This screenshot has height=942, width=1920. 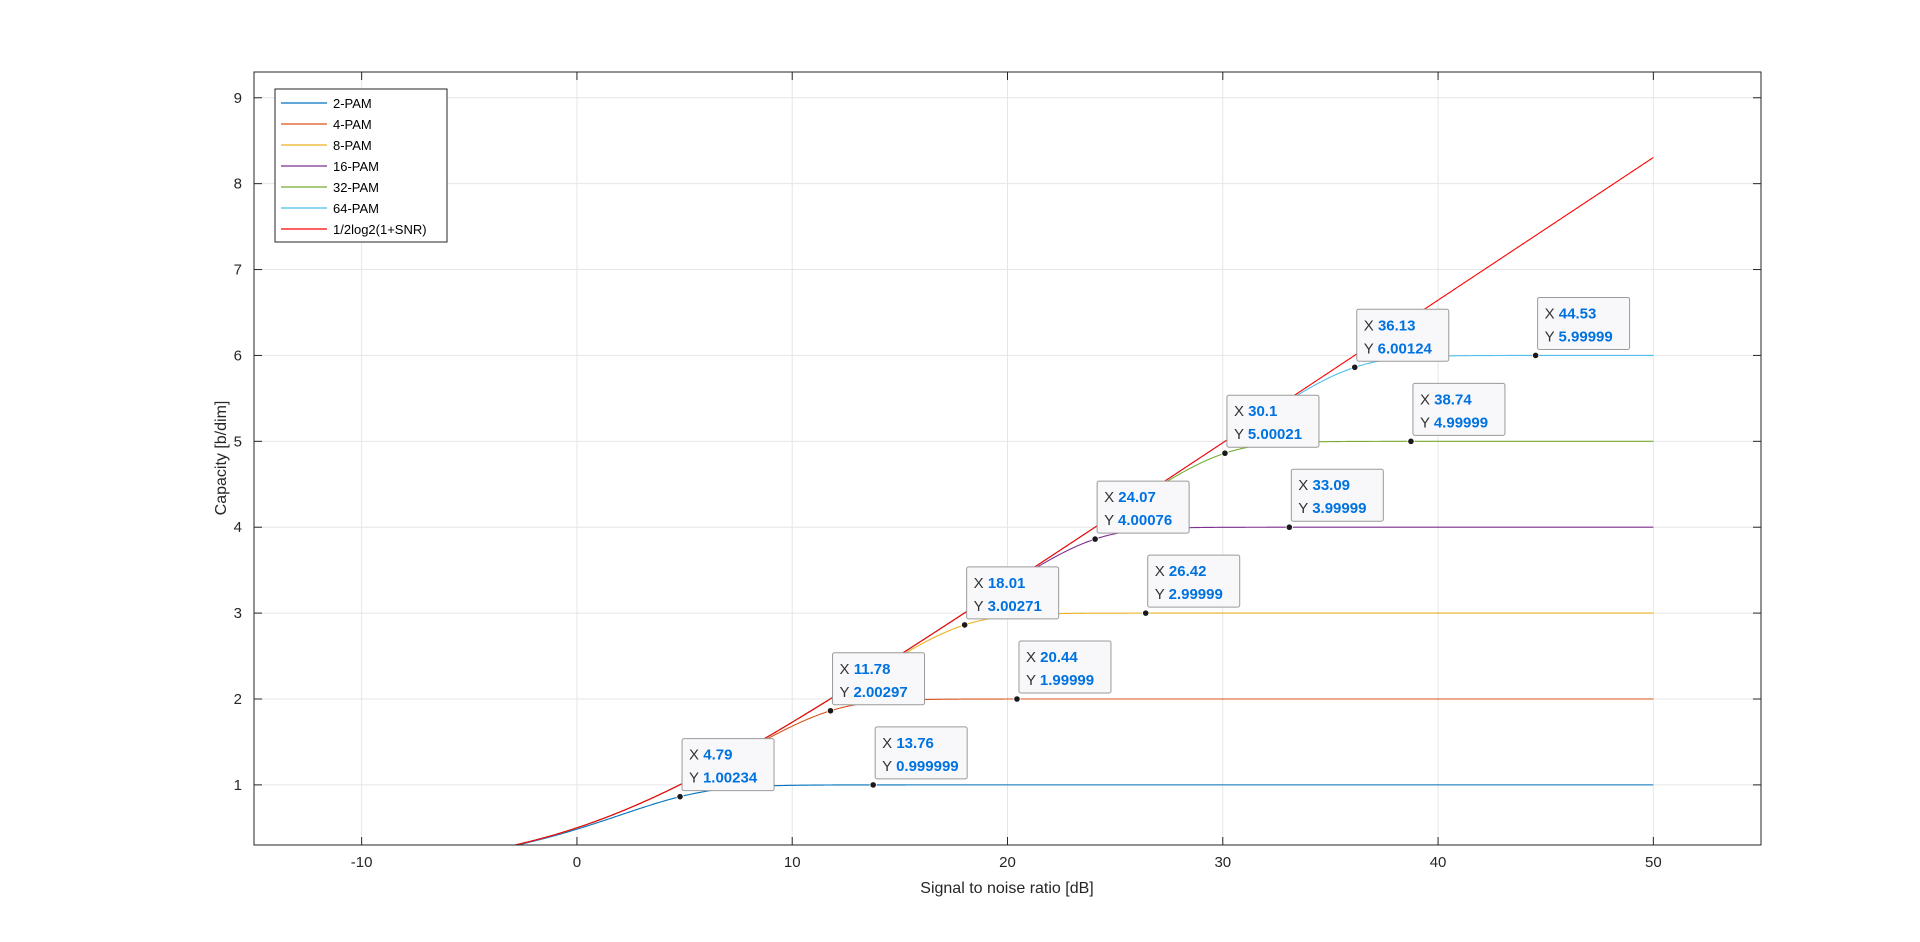 What do you see at coordinates (1196, 594) in the screenshot?
I see `datatip-y-value: 2.99999` at bounding box center [1196, 594].